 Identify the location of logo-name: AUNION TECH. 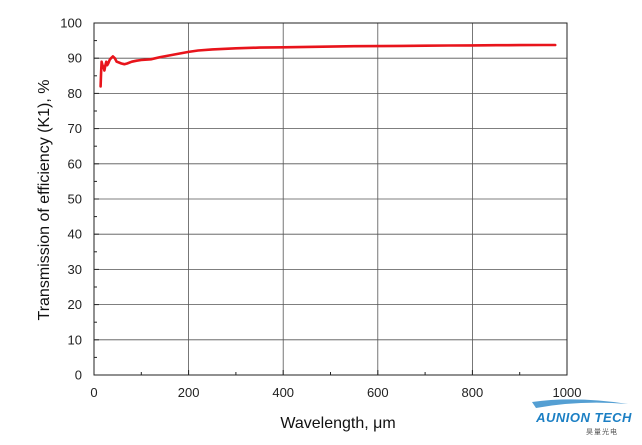
(583, 417).